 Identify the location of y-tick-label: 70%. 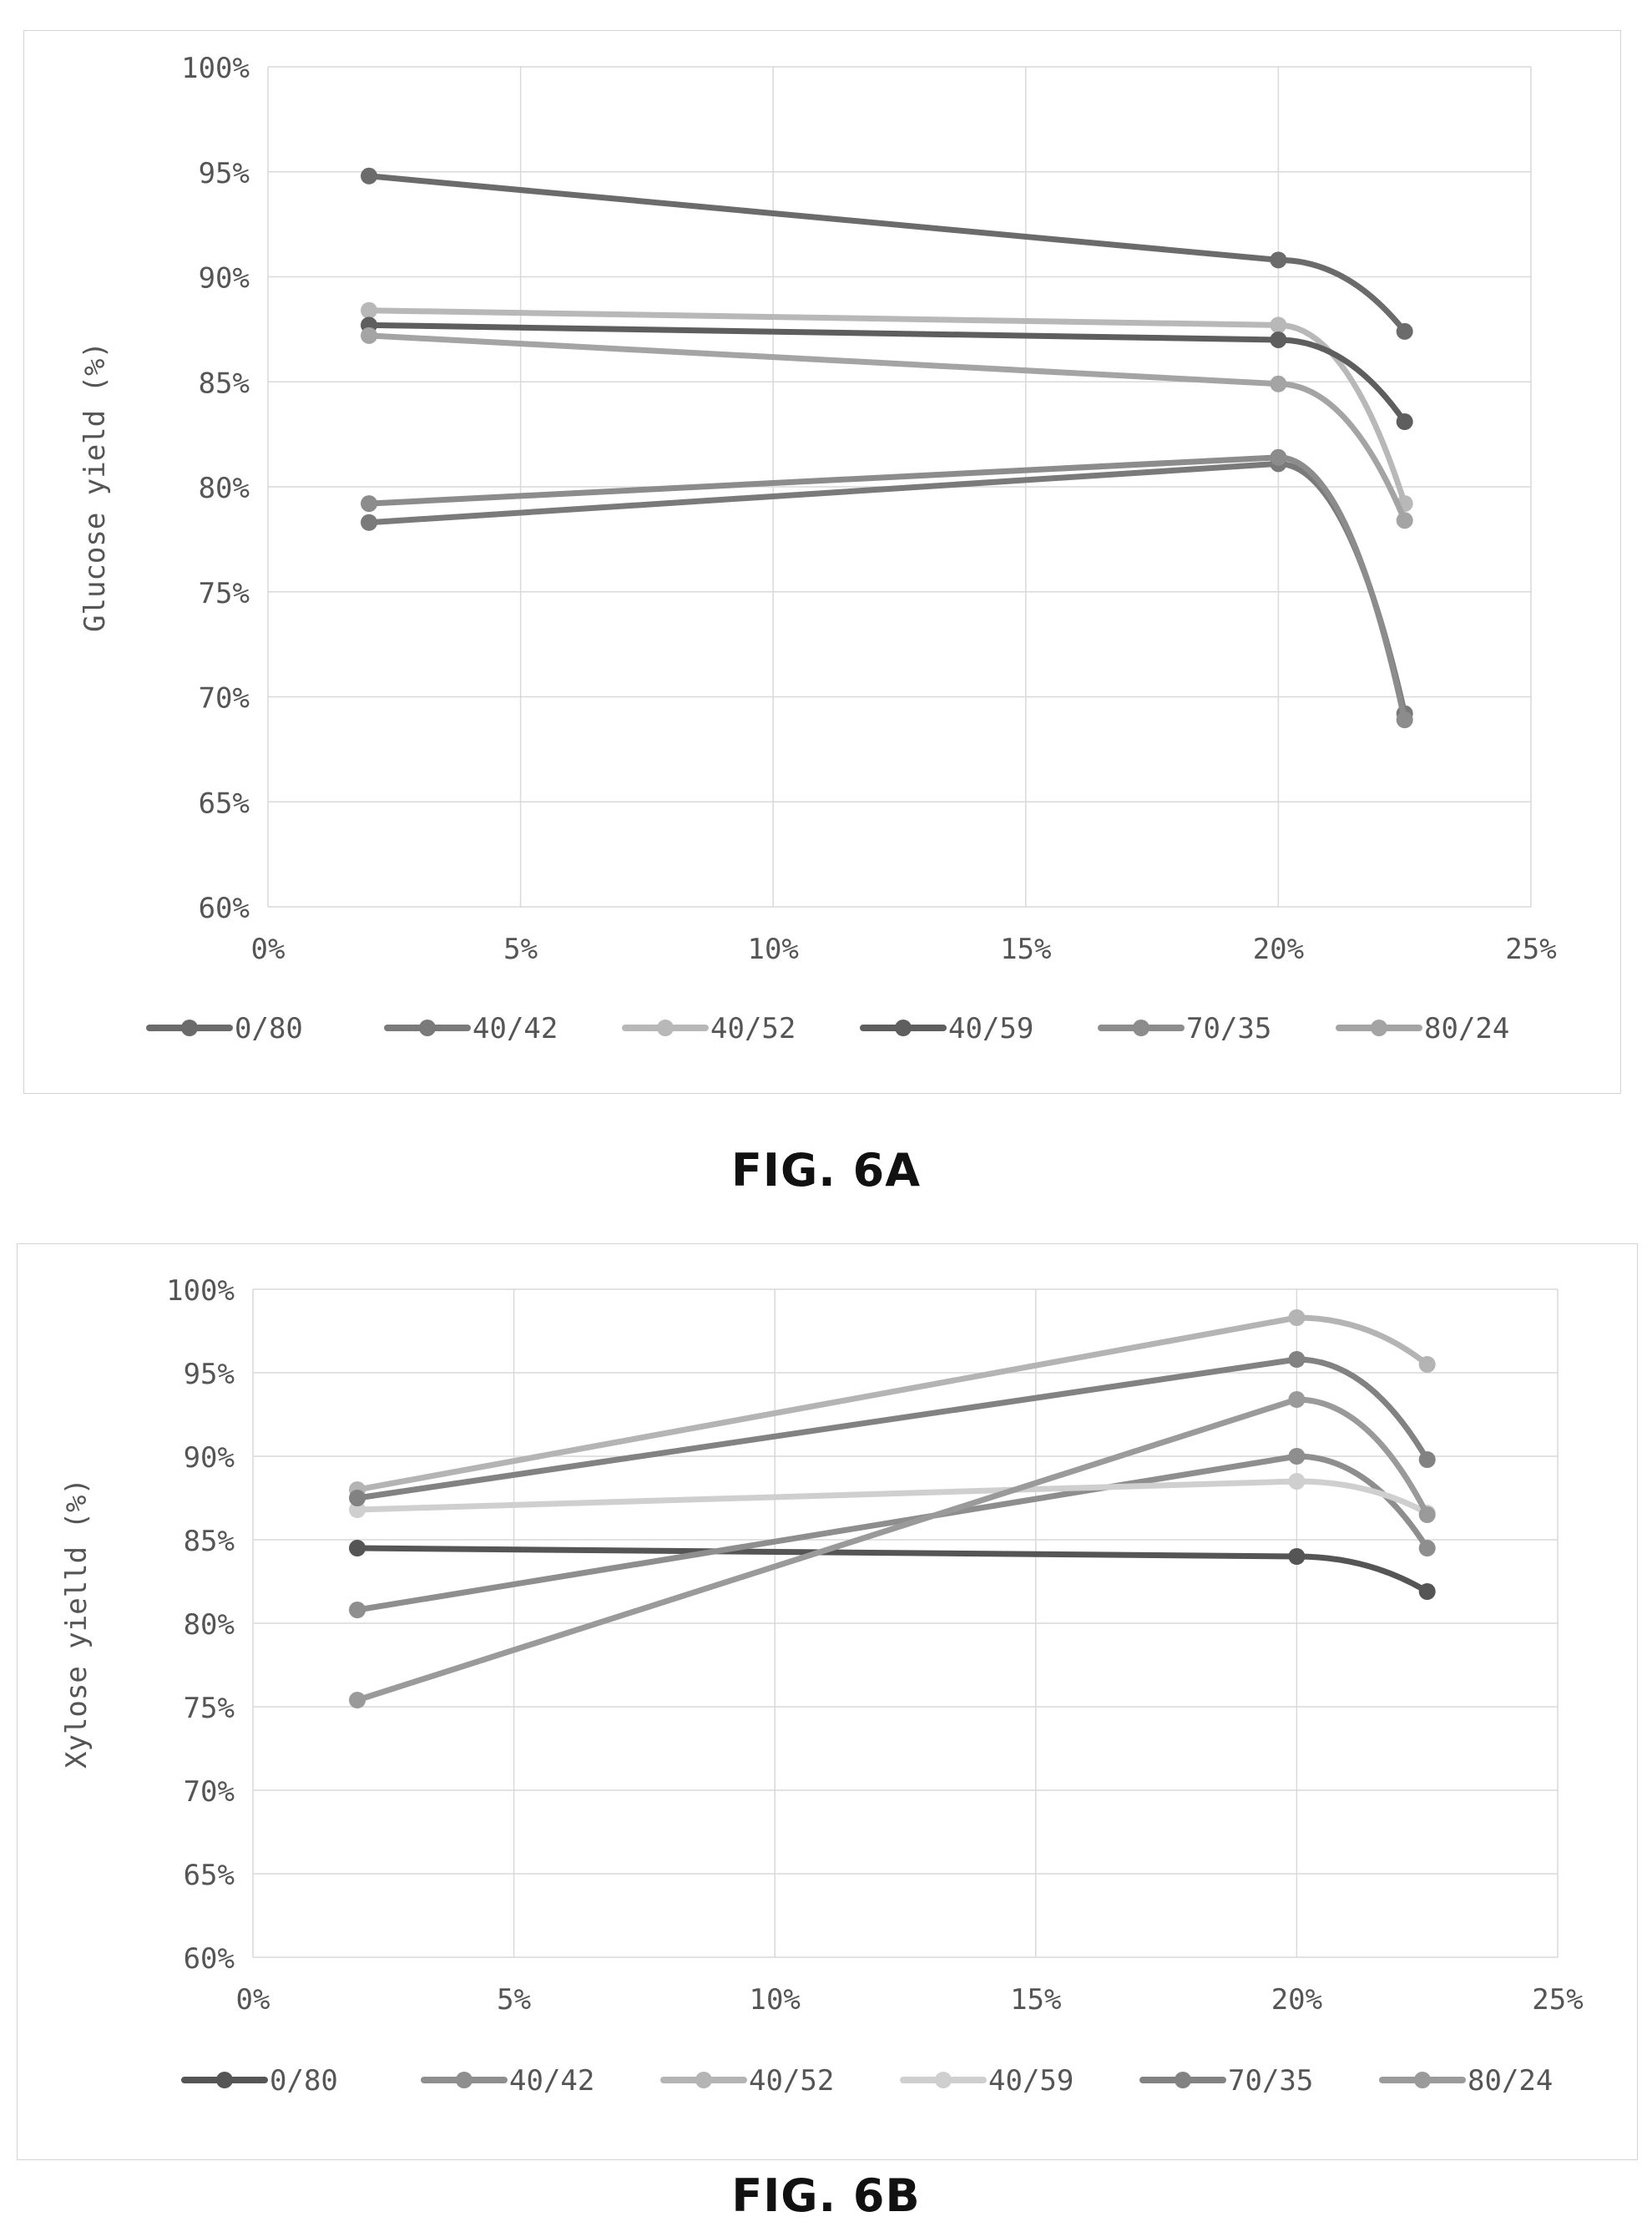
(224, 699).